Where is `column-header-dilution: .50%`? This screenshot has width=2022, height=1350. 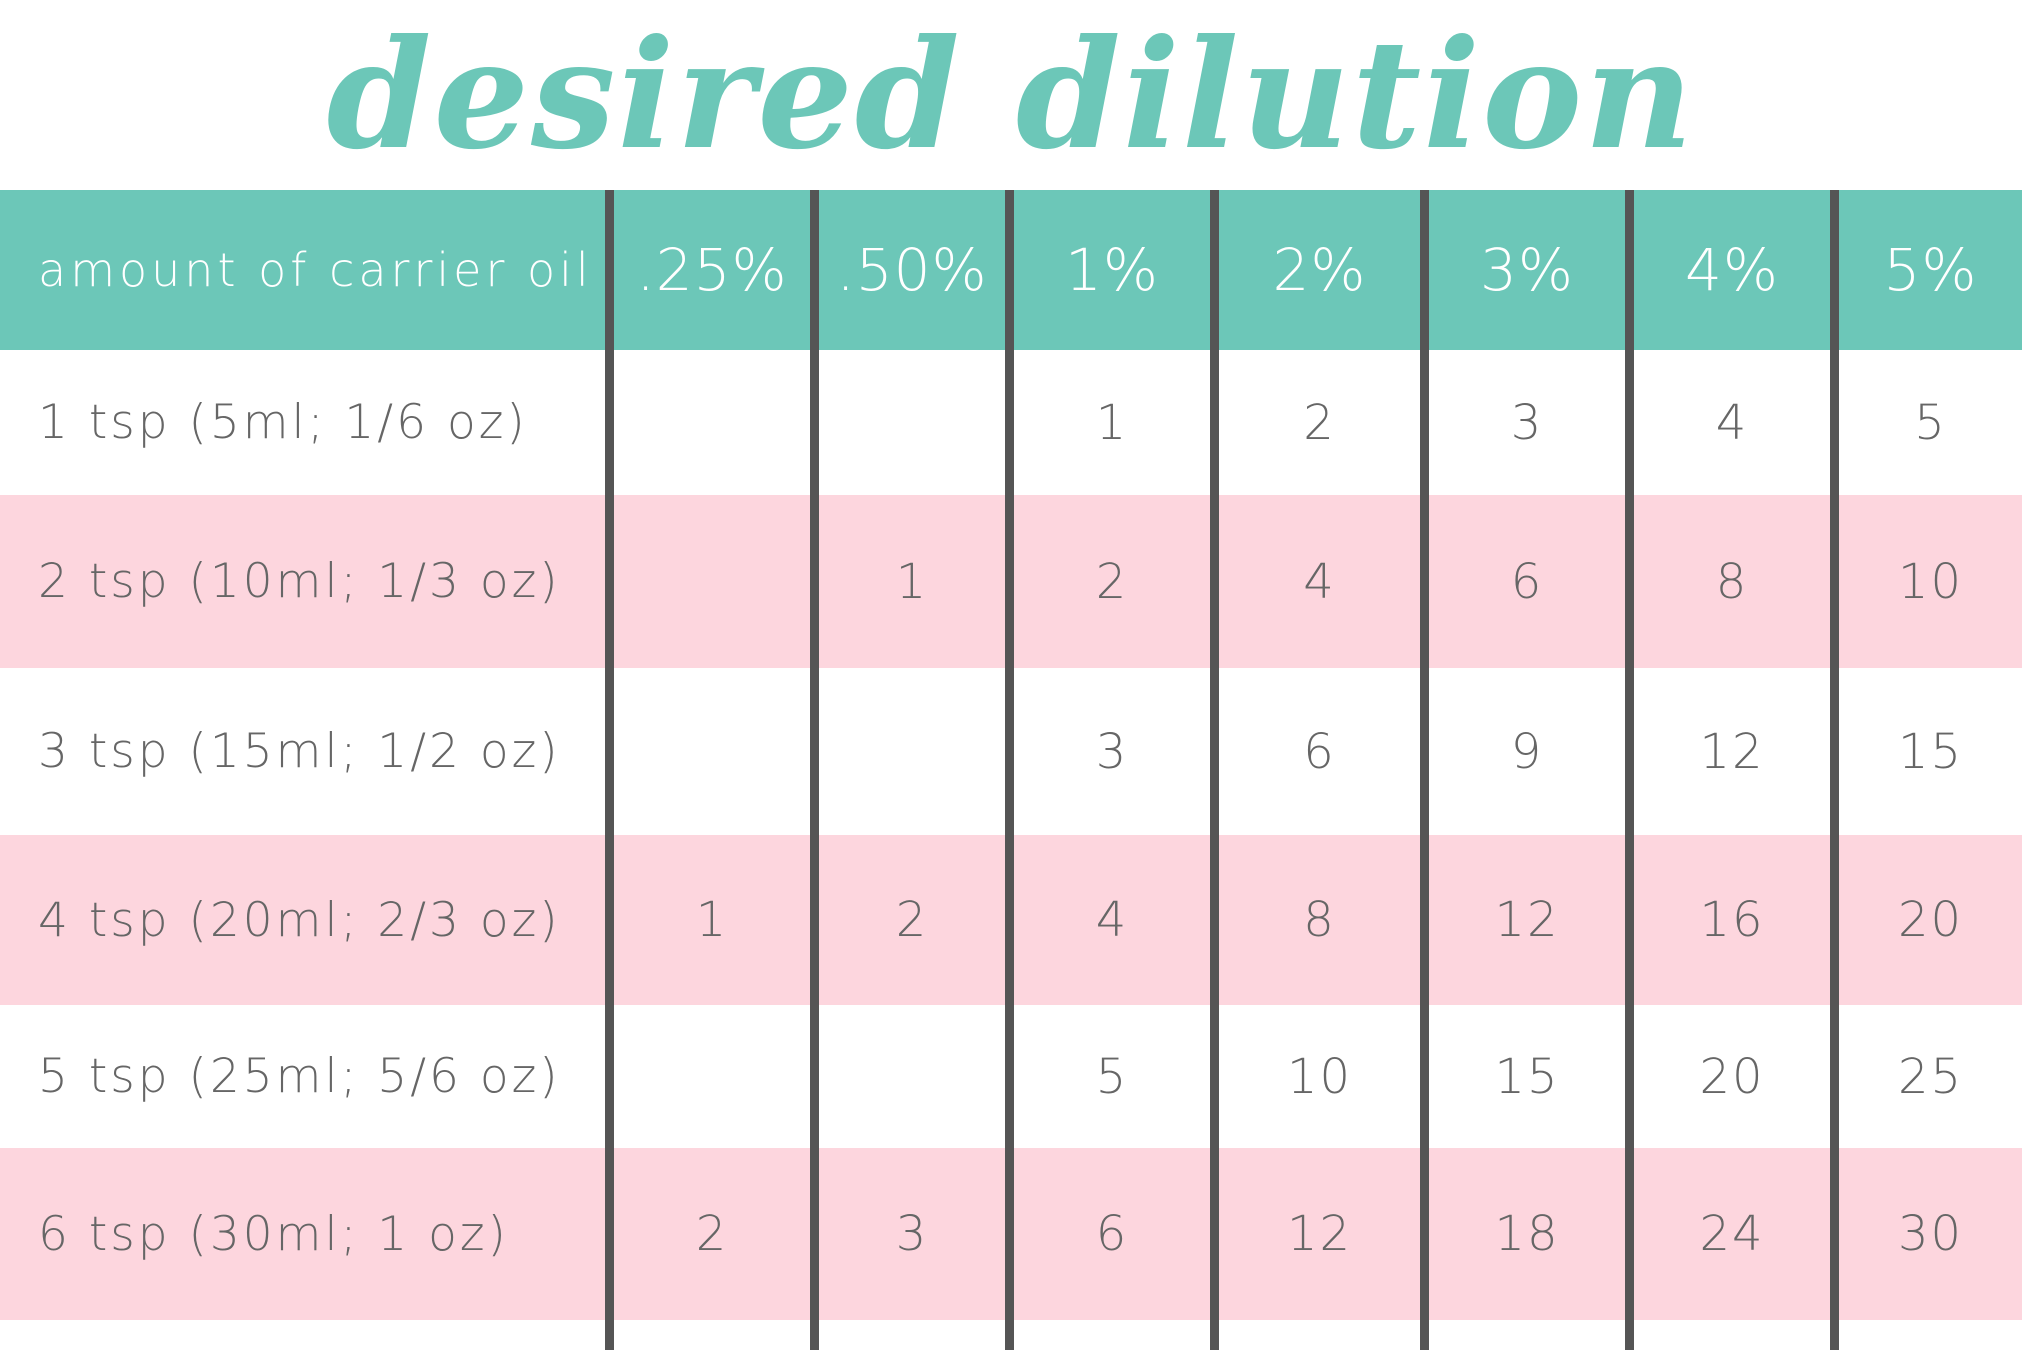 column-header-dilution: .50% is located at coordinates (912, 270).